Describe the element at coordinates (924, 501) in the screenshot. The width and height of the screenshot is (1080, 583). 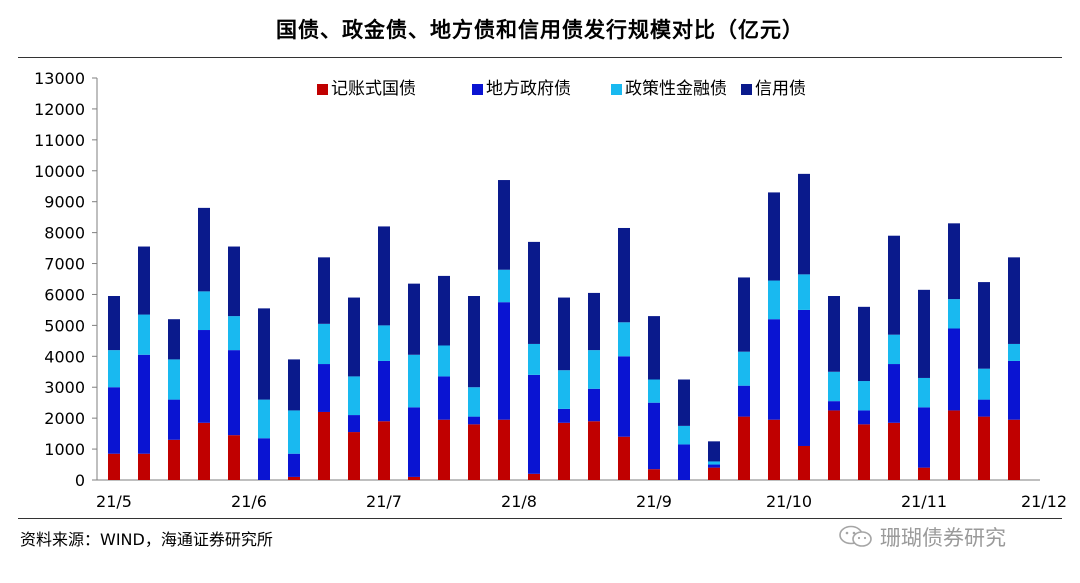
I see `x-tick-label: 21/11` at that location.